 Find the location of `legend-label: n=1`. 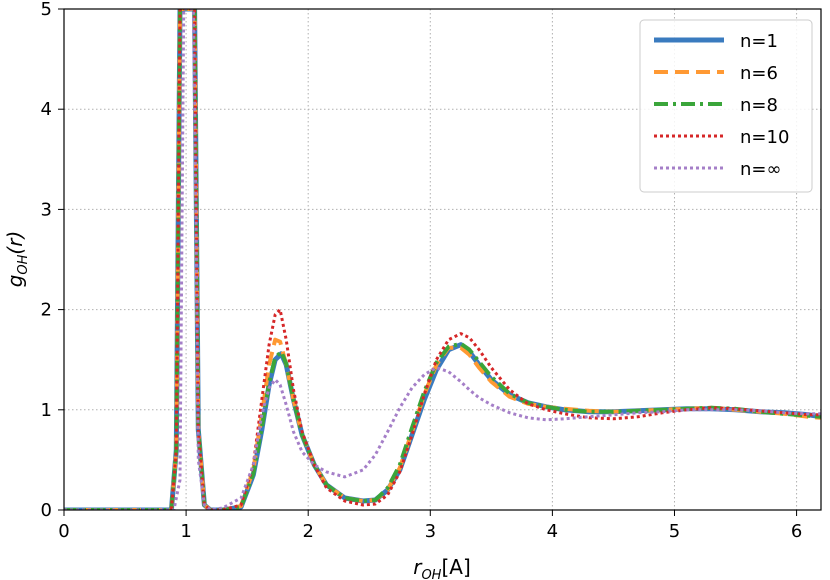

legend-label: n=1 is located at coordinates (759, 41).